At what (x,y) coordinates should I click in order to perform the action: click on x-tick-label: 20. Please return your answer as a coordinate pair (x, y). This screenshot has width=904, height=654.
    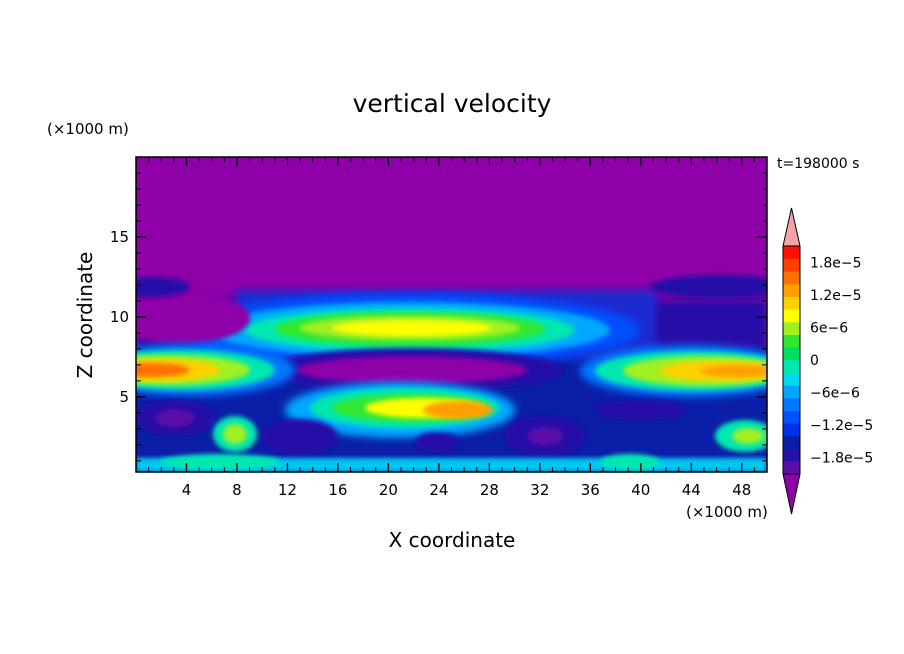
    Looking at the image, I should click on (388, 490).